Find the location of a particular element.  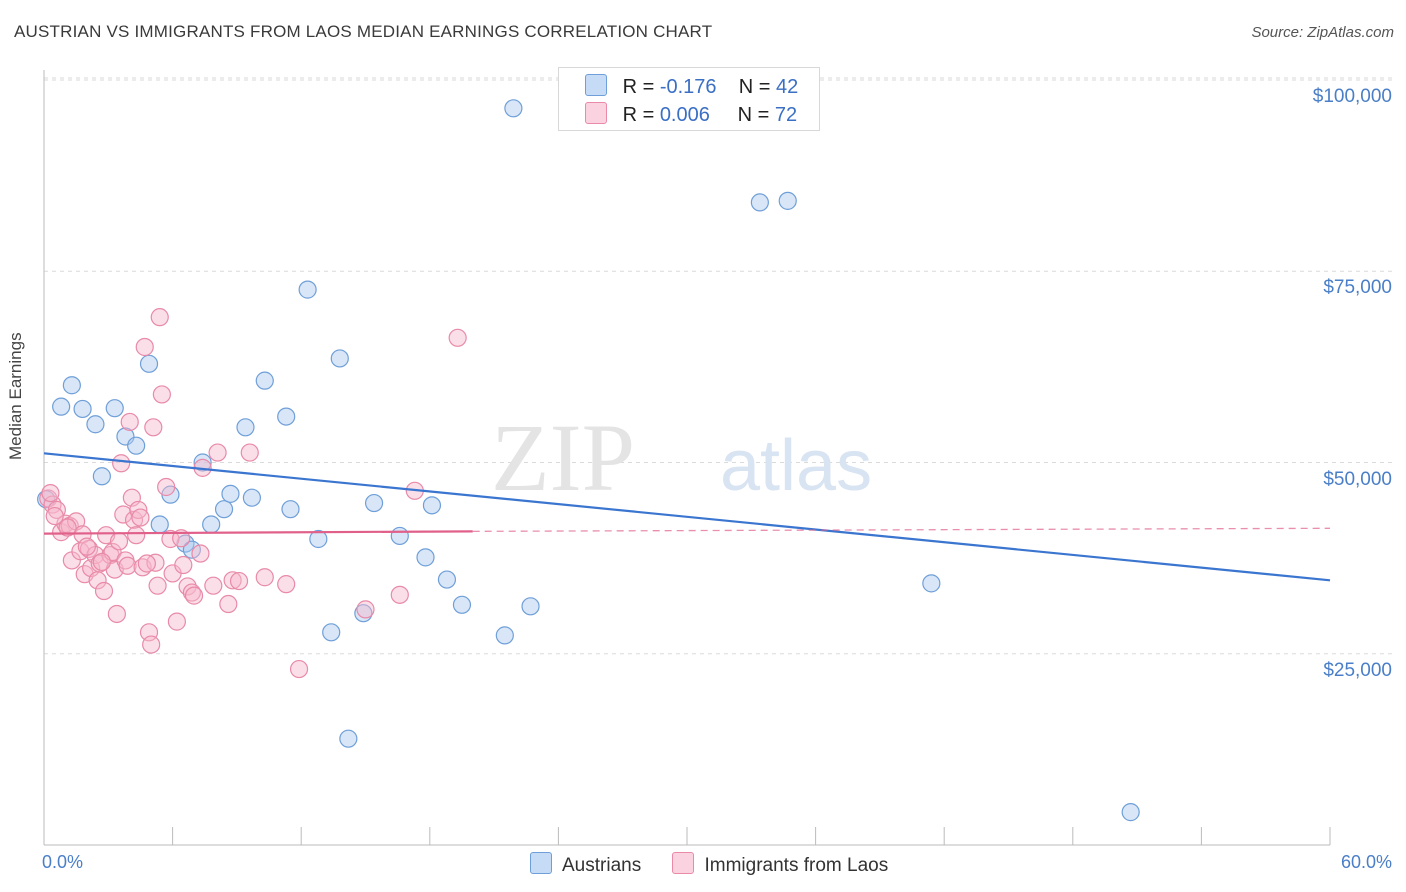

legend-label-austrians: Austrians is located at coordinates (602, 865).